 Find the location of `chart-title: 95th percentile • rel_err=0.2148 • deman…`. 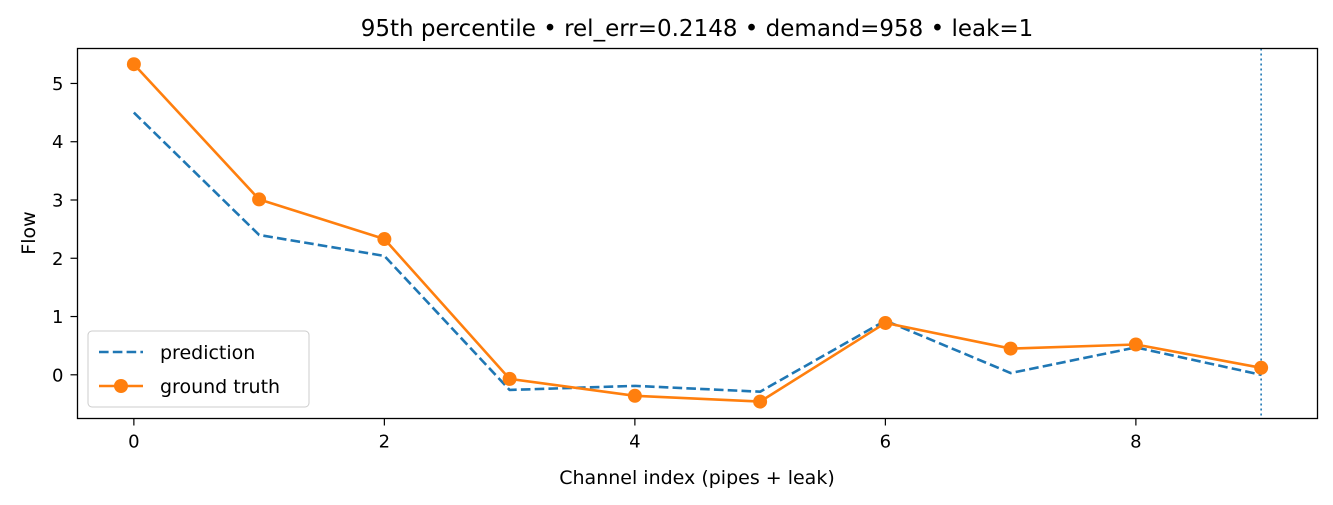

chart-title: 95th percentile • rel_err=0.2148 • deman… is located at coordinates (697, 29).